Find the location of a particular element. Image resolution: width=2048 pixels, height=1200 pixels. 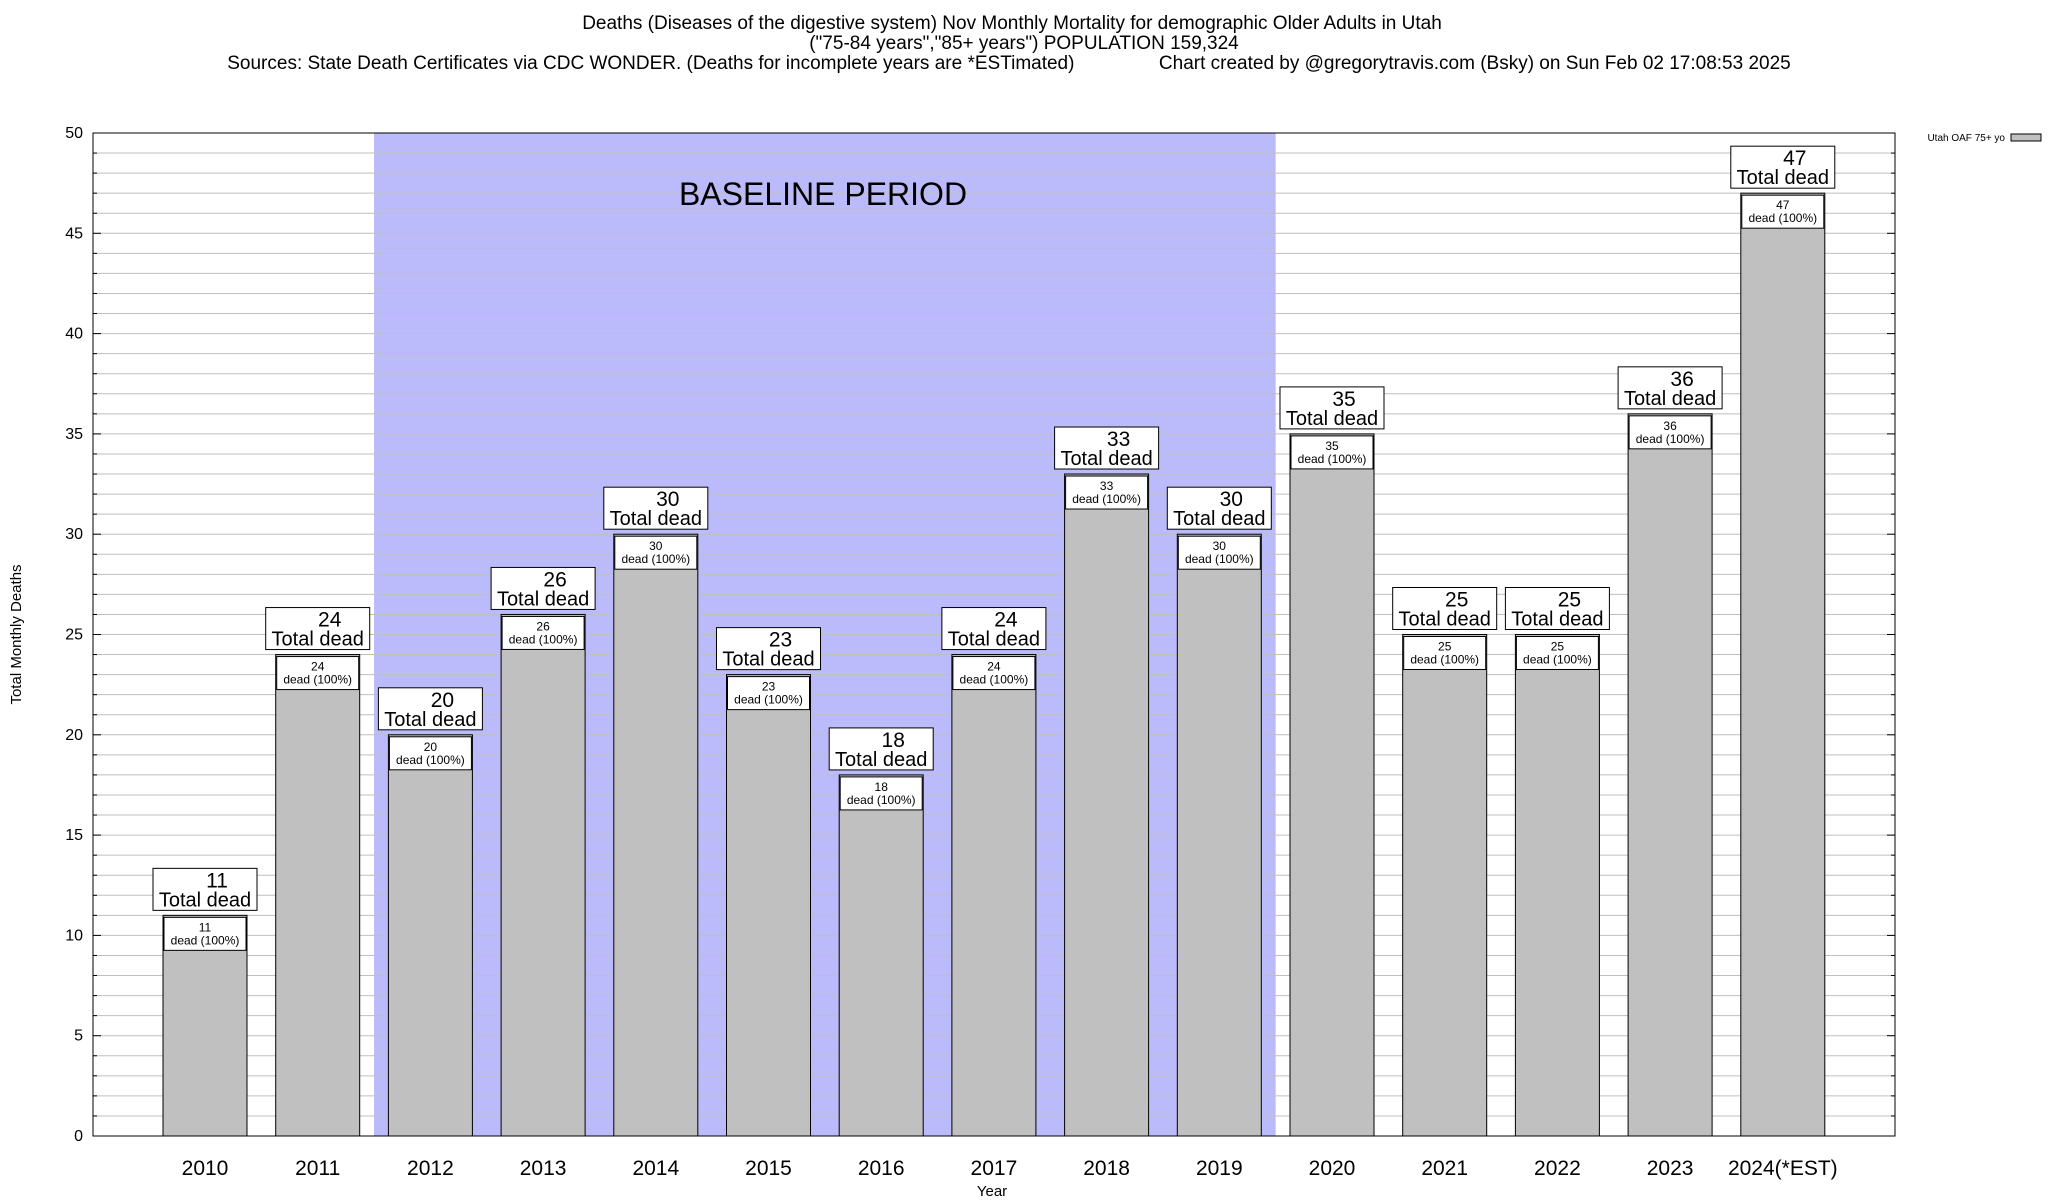

x-tick-label: 2020 is located at coordinates (1332, 1168).